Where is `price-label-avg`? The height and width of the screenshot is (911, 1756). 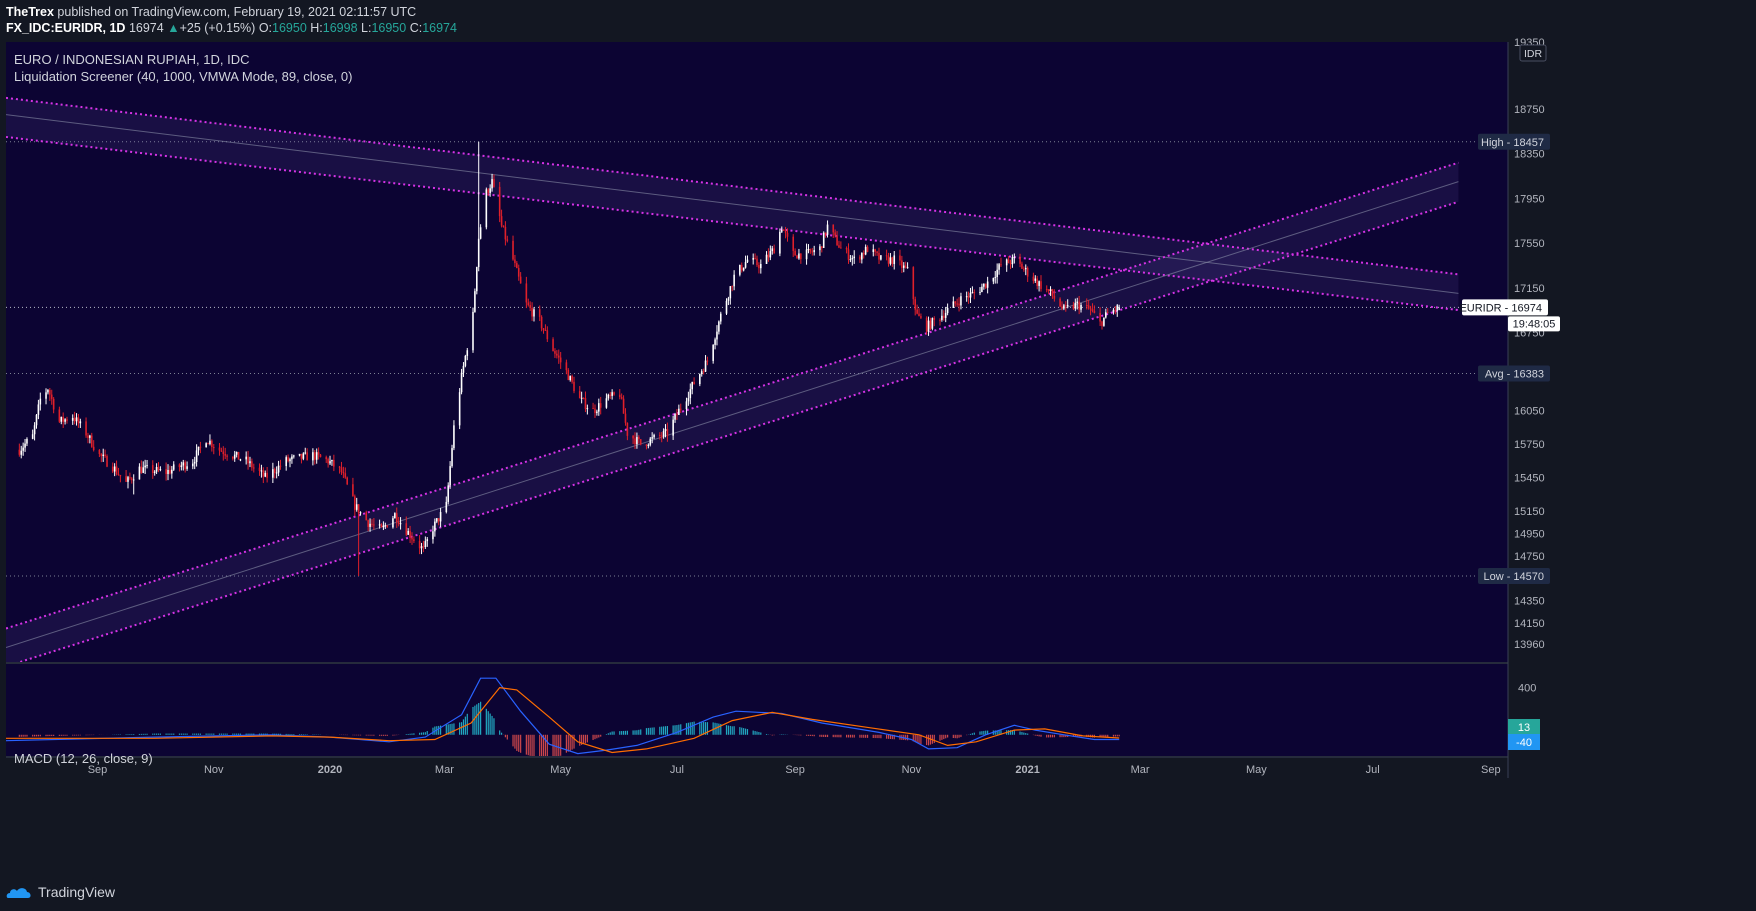 price-label-avg is located at coordinates (1514, 373).